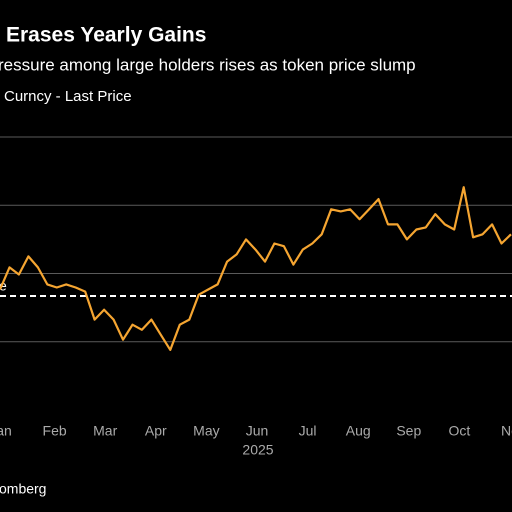  Describe the element at coordinates (3, 286) in the screenshot. I see `reference-label: e` at that location.